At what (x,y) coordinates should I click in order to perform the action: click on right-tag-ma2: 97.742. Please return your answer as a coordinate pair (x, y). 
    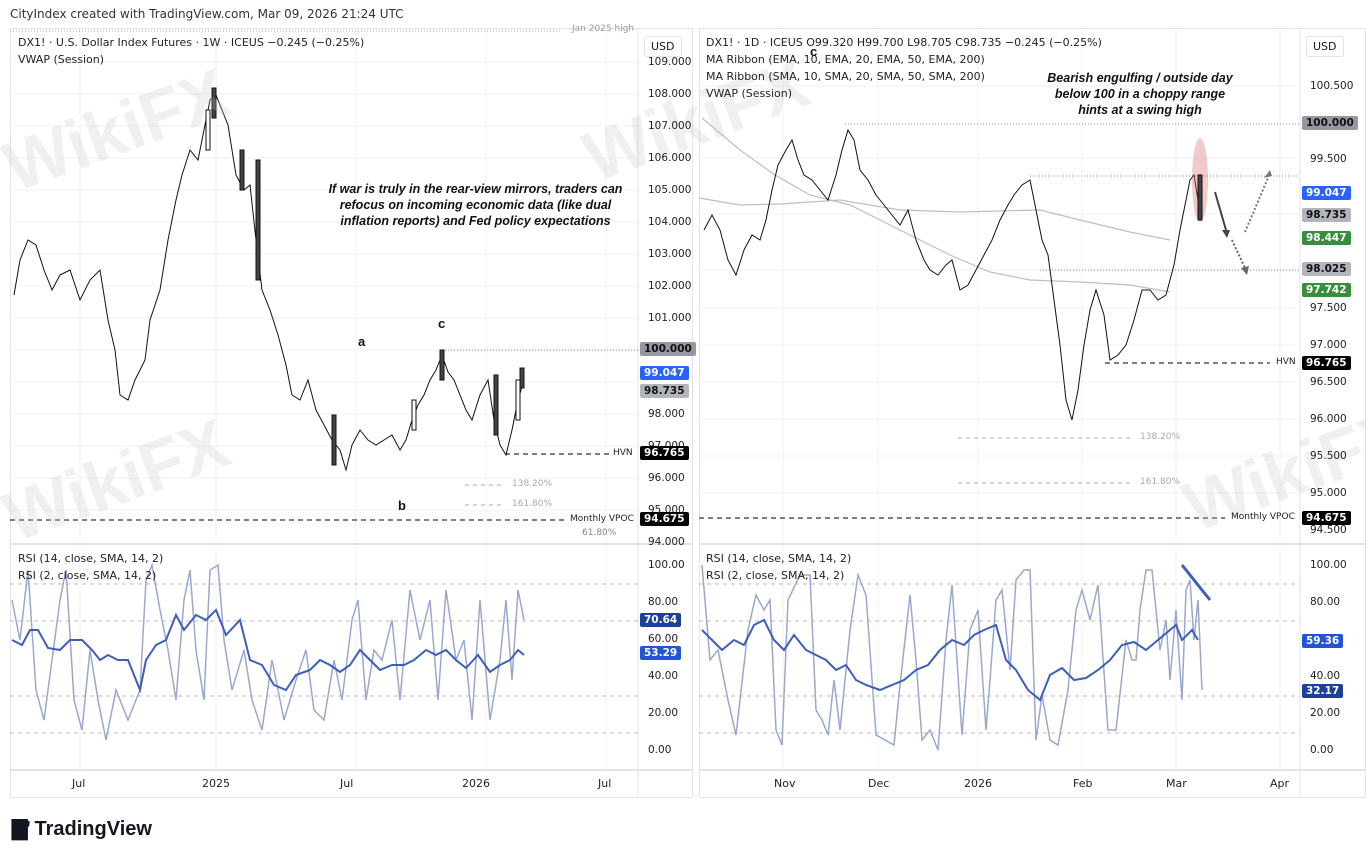
    Looking at the image, I should click on (1326, 290).